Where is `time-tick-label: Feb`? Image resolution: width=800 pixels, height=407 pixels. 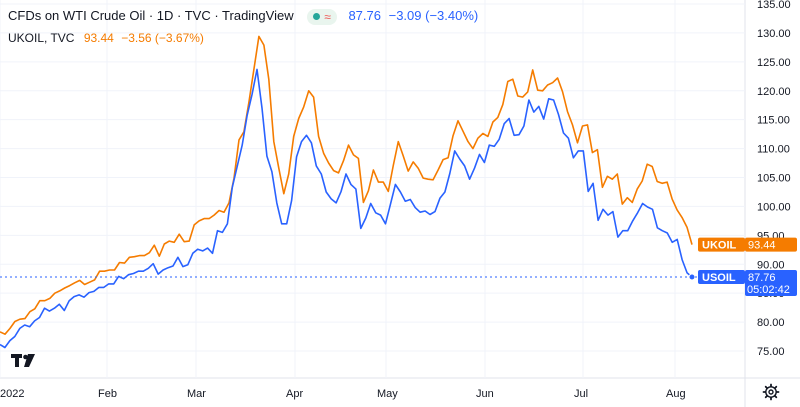 time-tick-label: Feb is located at coordinates (107, 394).